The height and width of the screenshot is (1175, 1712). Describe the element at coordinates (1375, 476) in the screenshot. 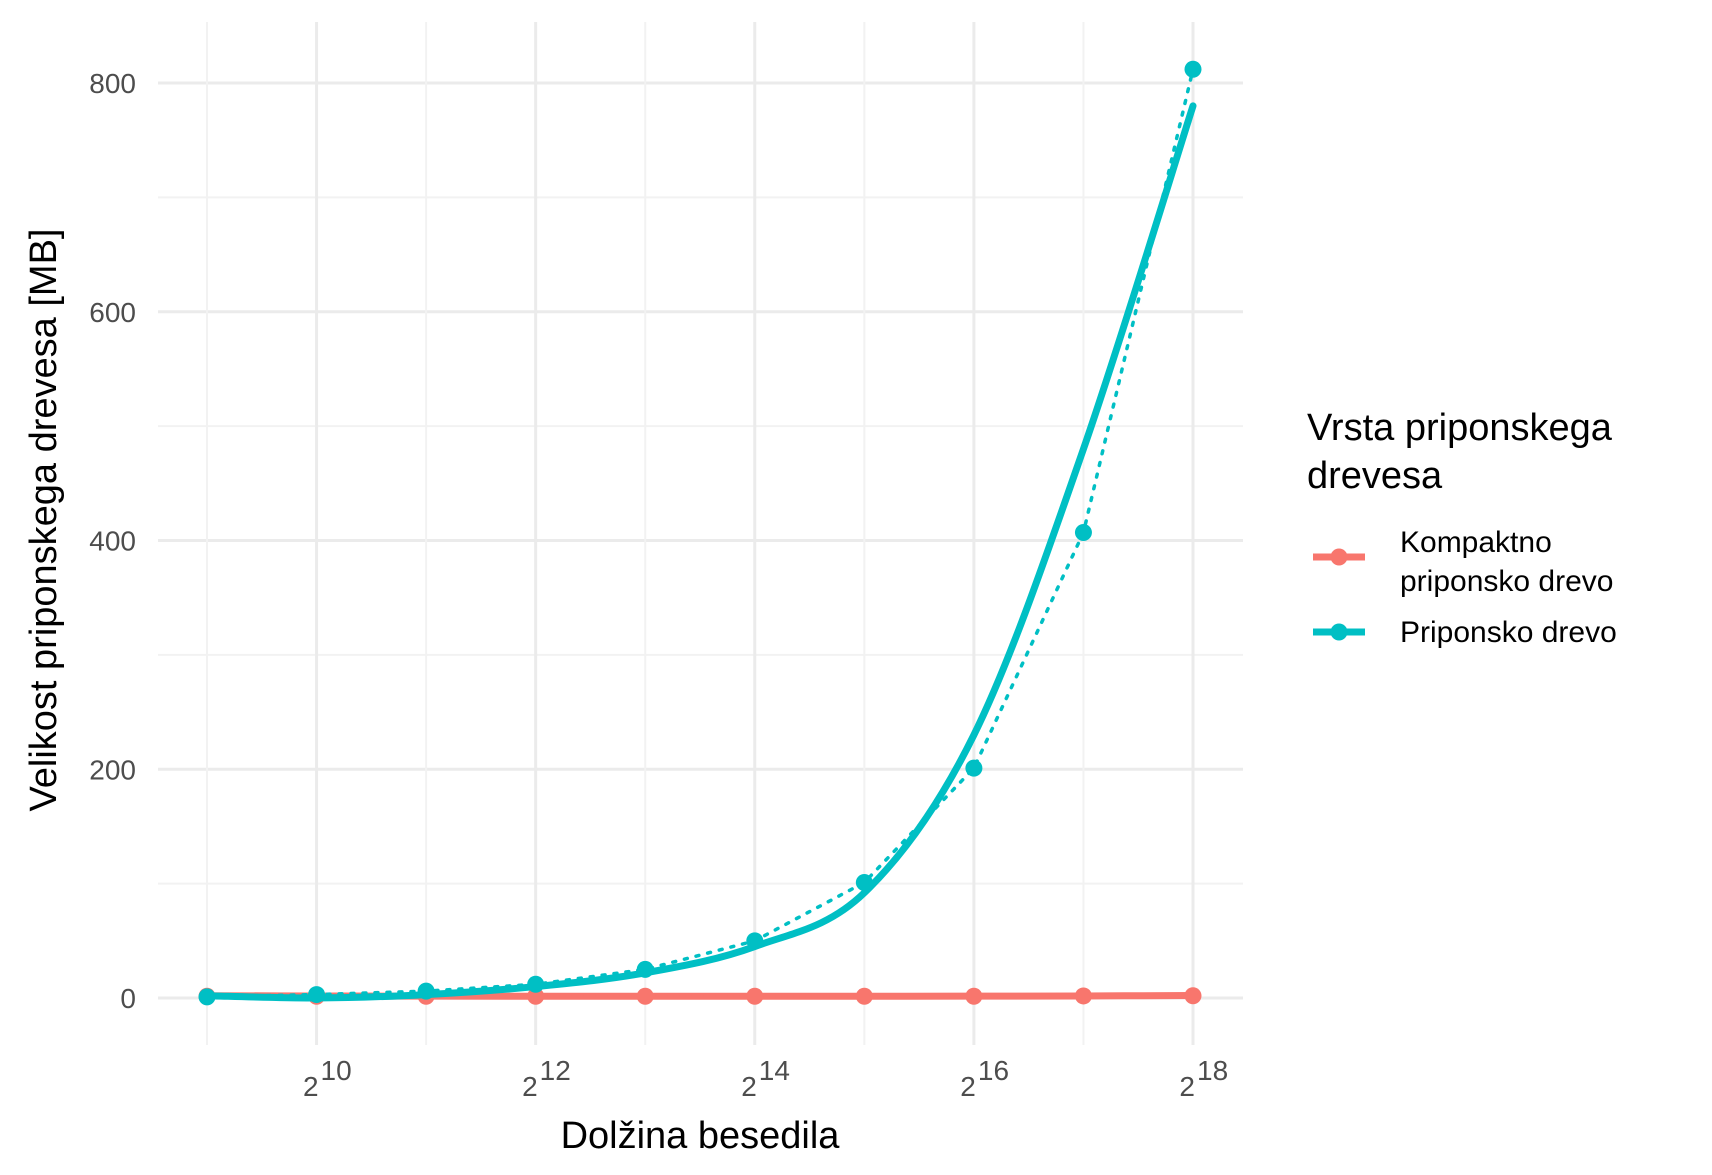

I see `legend-title: drevesa` at that location.